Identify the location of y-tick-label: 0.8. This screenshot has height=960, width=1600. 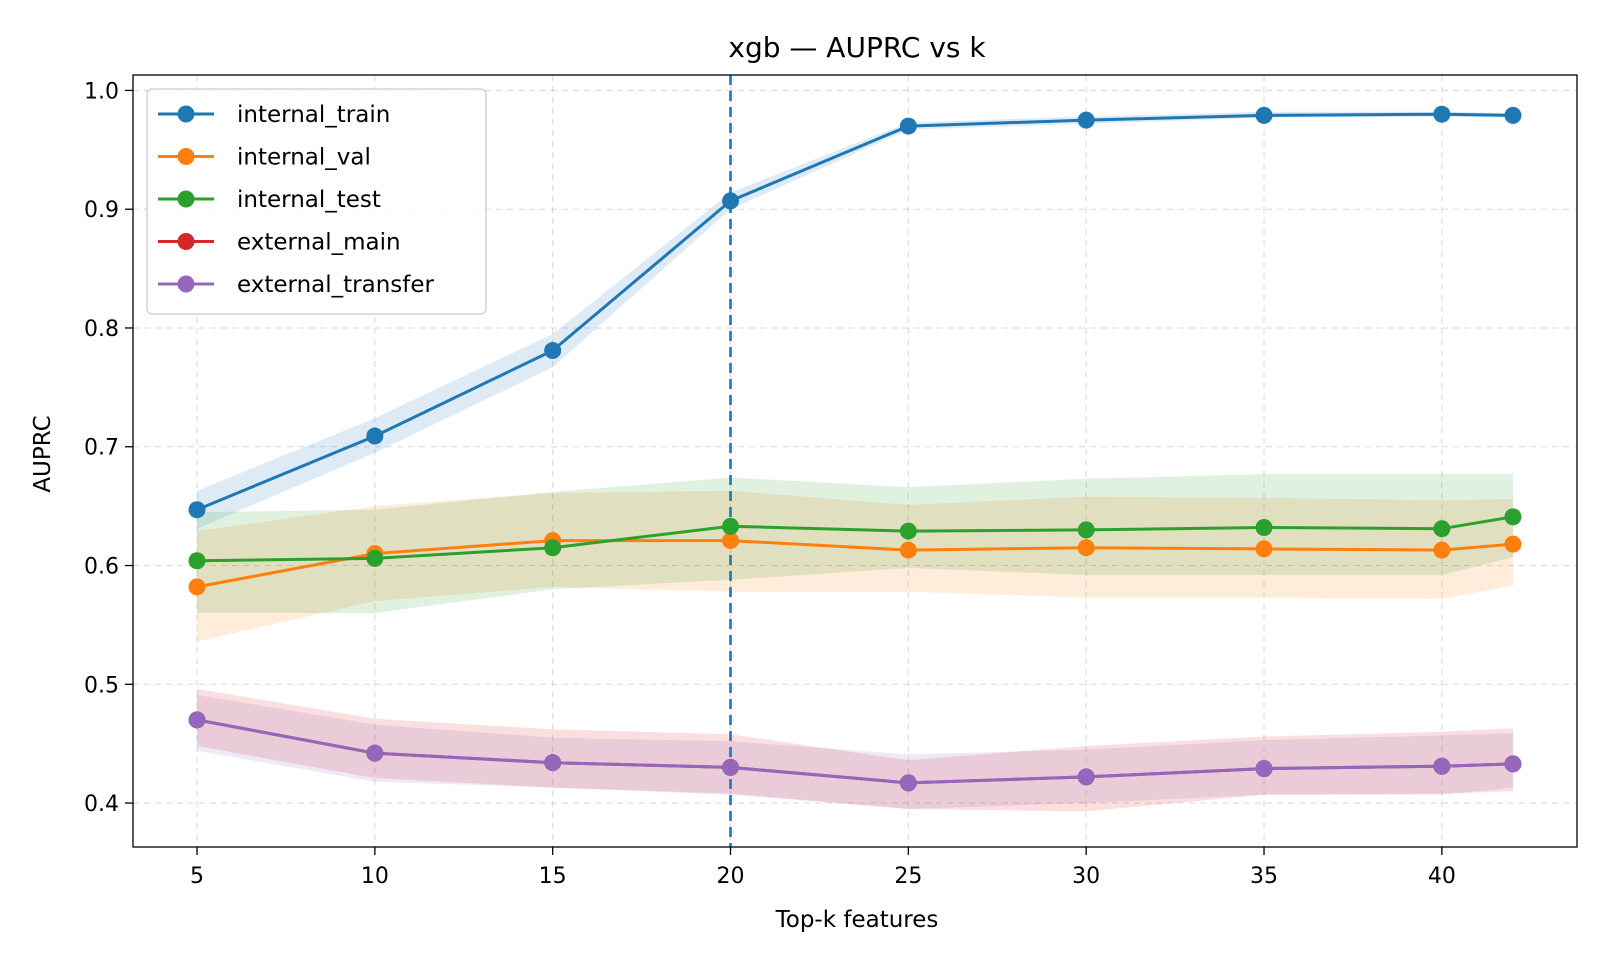
(101, 329).